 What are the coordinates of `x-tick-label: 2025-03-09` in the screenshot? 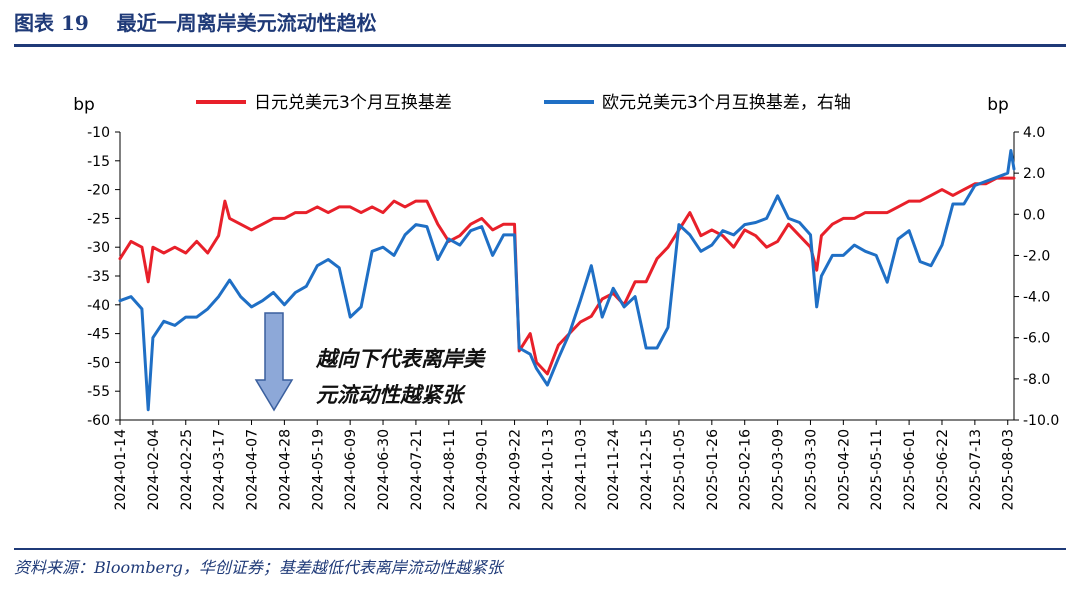 It's located at (779, 469).